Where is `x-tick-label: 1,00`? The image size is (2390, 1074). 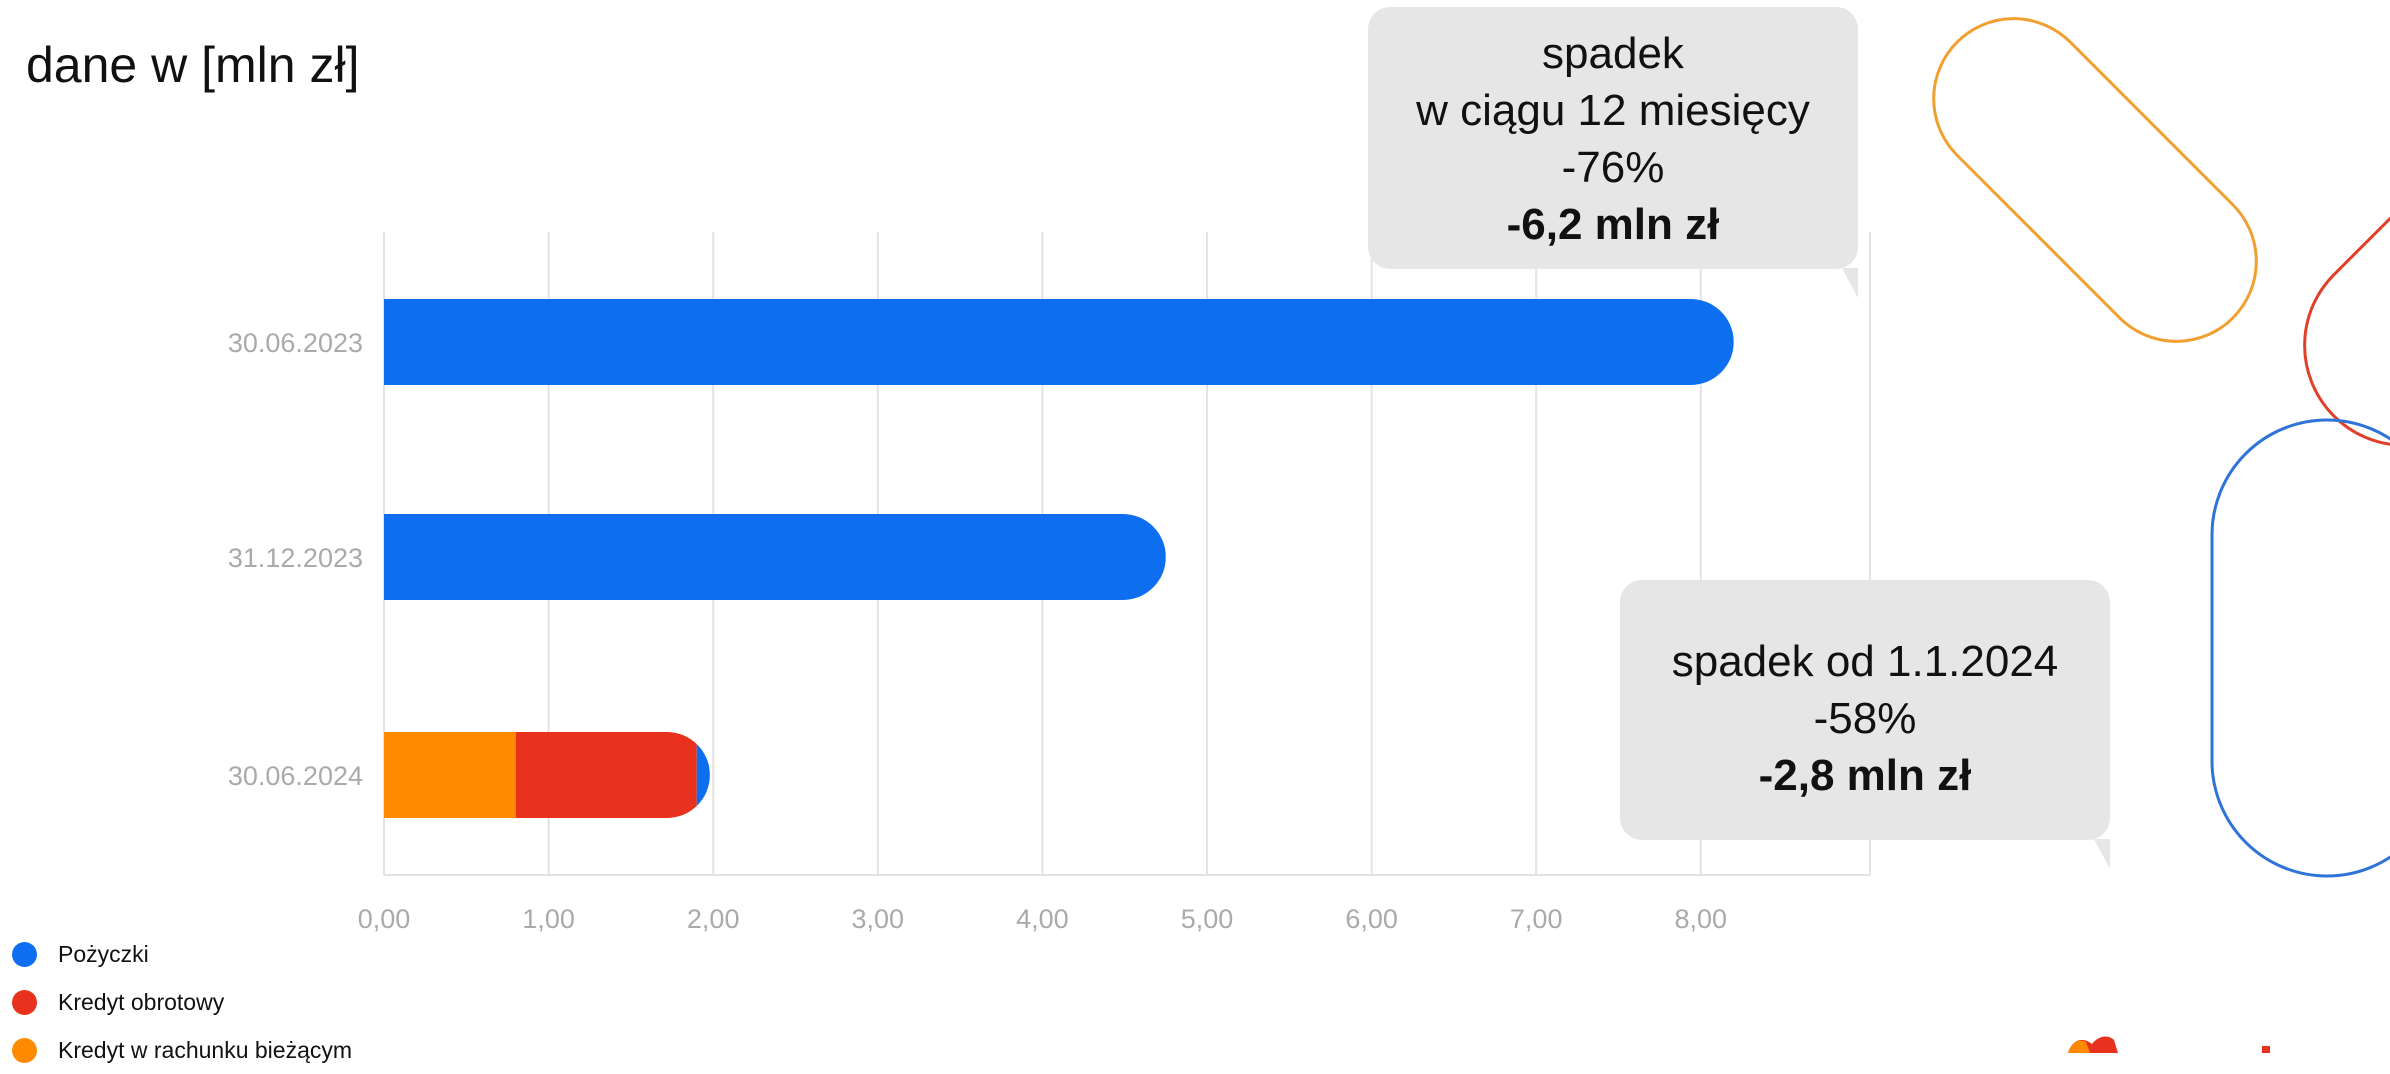 x-tick-label: 1,00 is located at coordinates (548, 919).